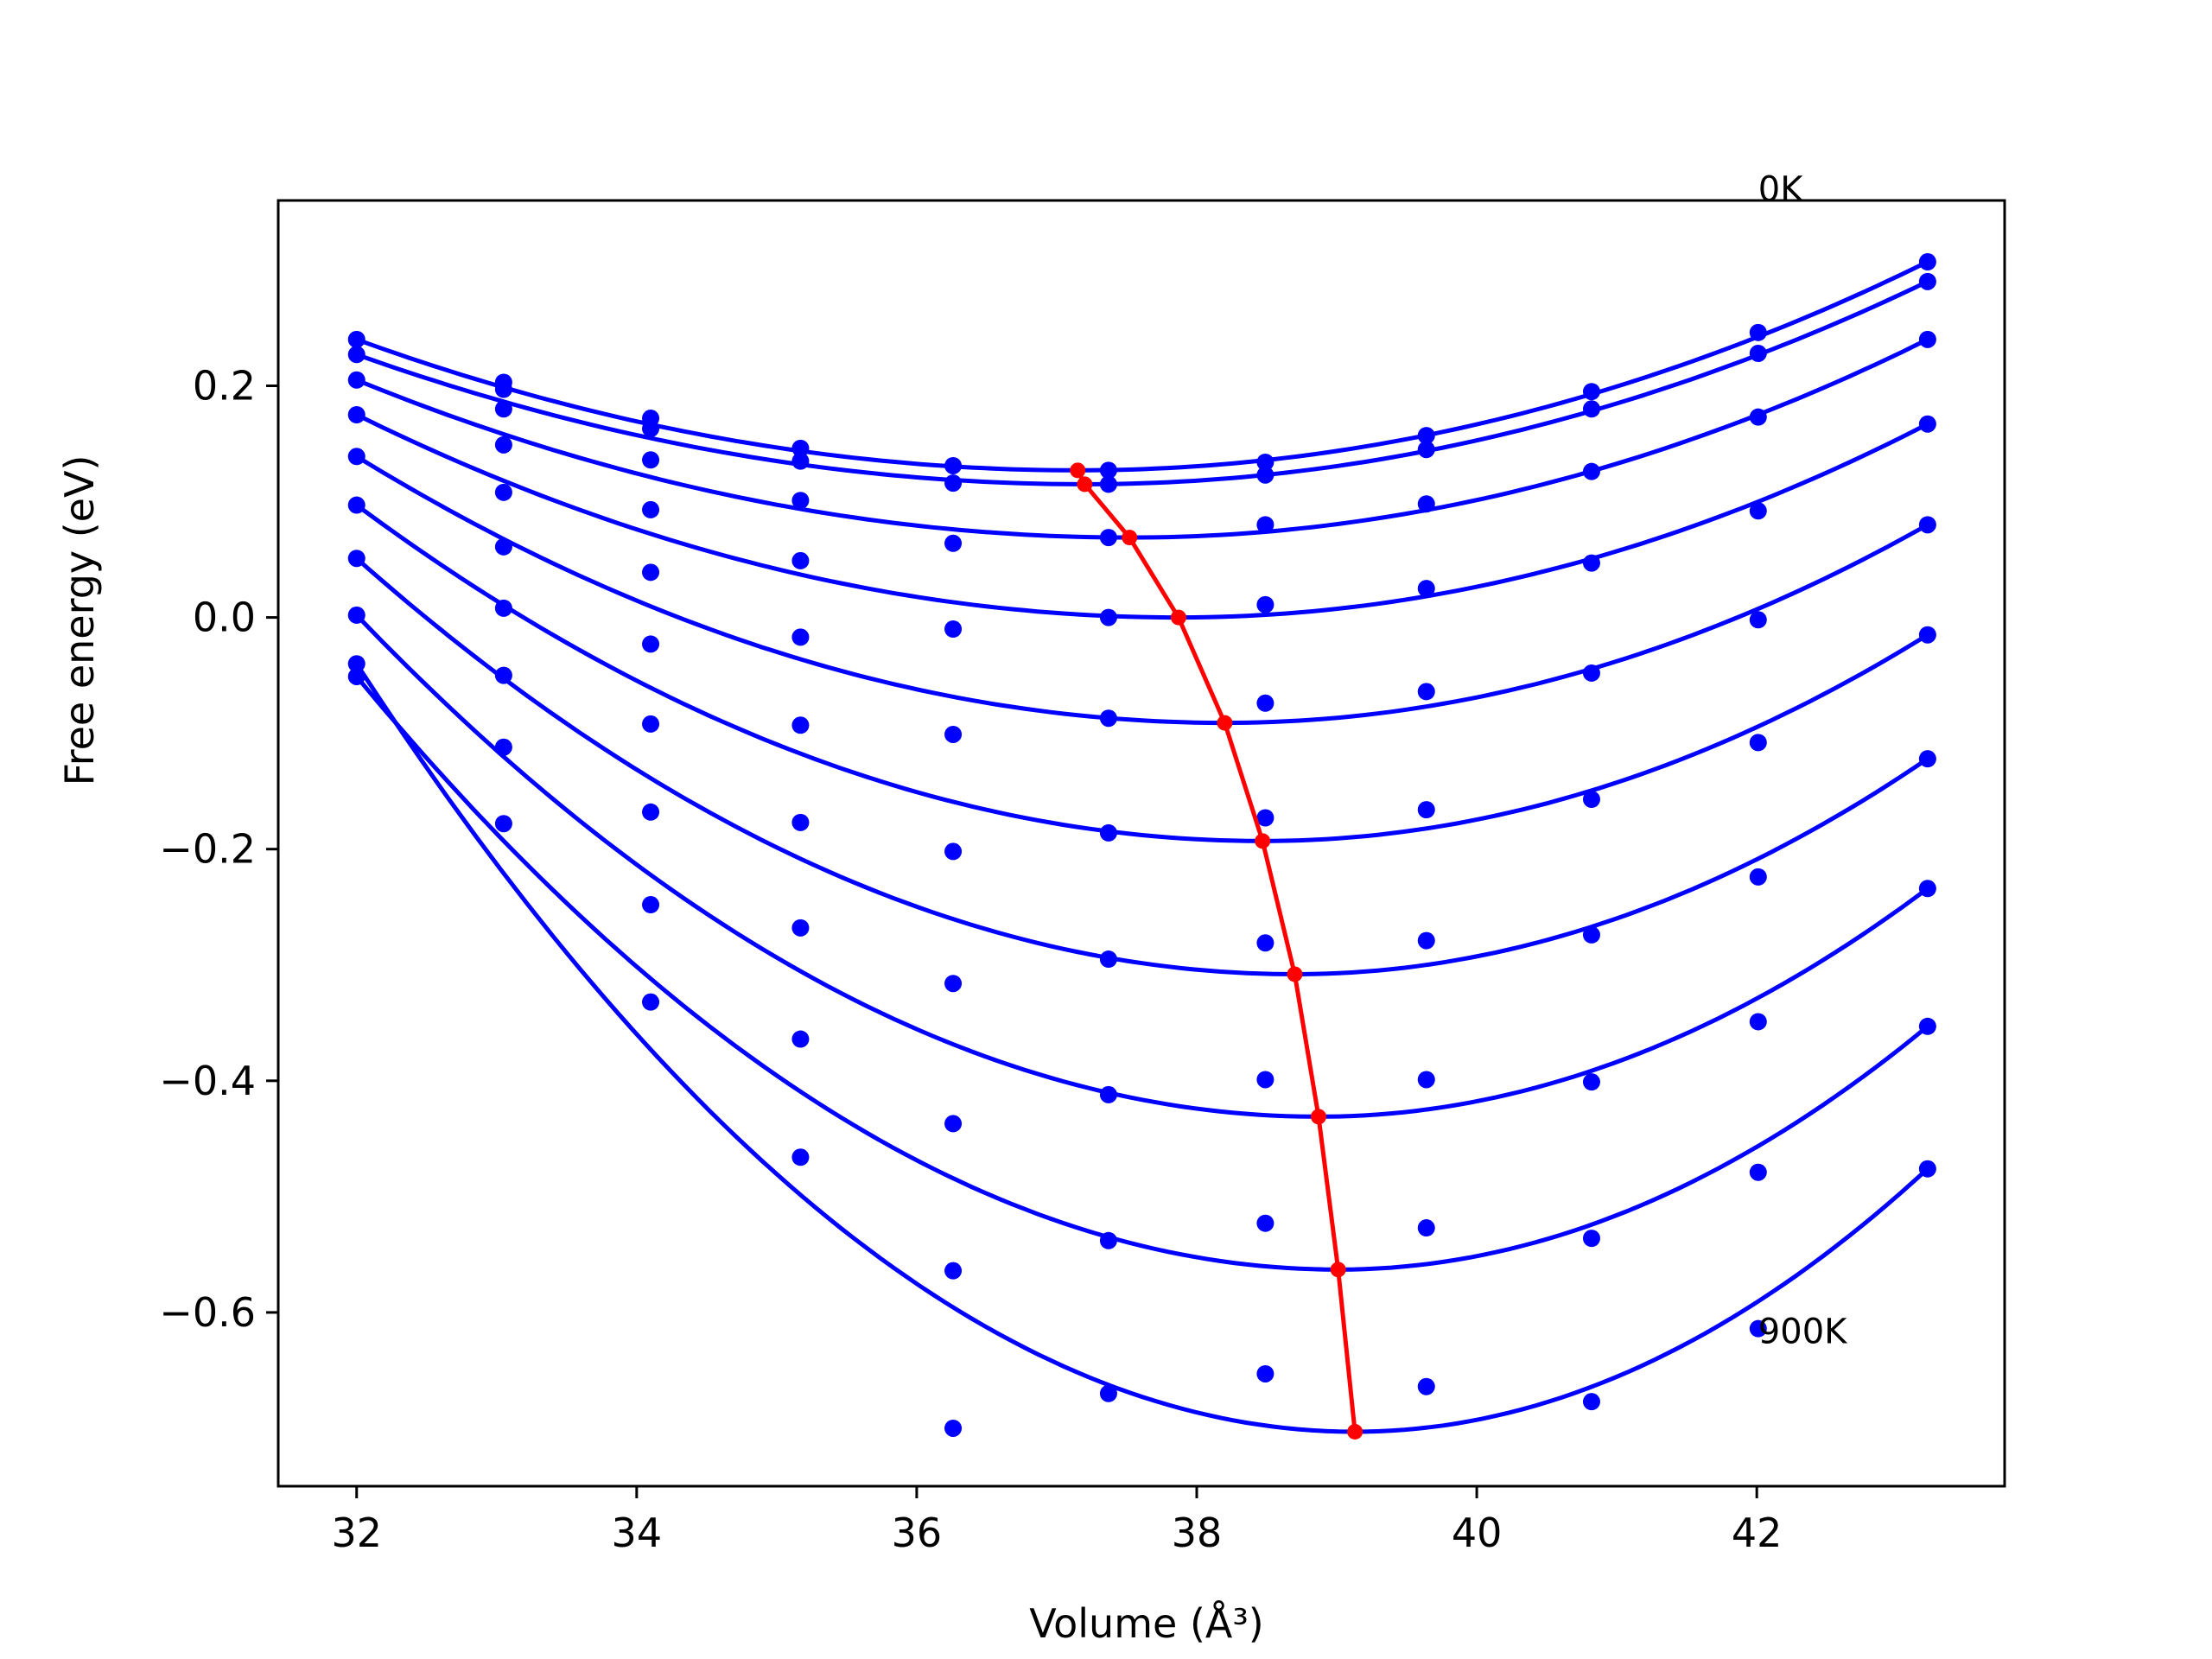  What do you see at coordinates (1757, 1533) in the screenshot?
I see `x-tick-label: 42` at bounding box center [1757, 1533].